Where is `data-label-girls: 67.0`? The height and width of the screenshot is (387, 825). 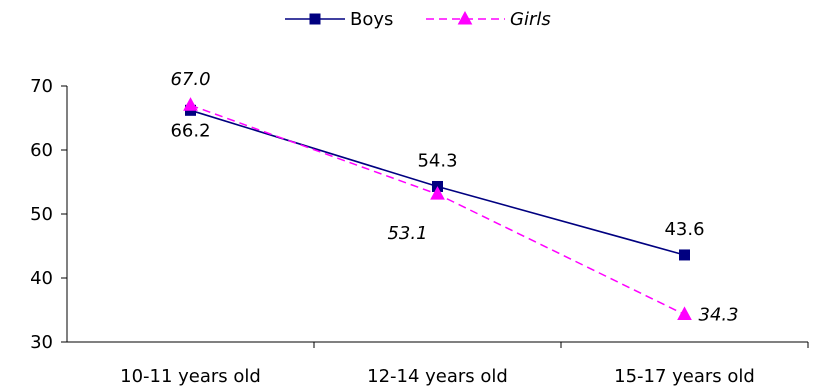 data-label-girls: 67.0 is located at coordinates (190, 79).